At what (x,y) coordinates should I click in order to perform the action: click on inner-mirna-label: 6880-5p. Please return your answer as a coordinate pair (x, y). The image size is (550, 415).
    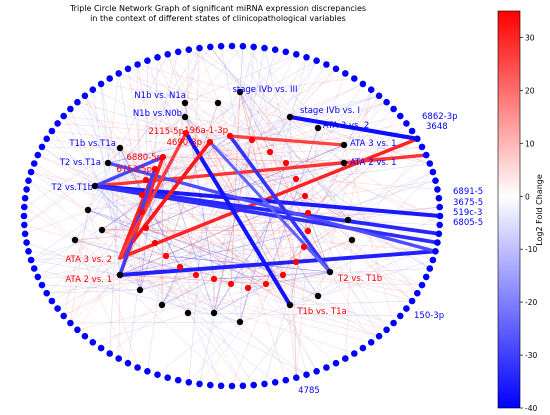
    Looking at the image, I should click on (144, 158).